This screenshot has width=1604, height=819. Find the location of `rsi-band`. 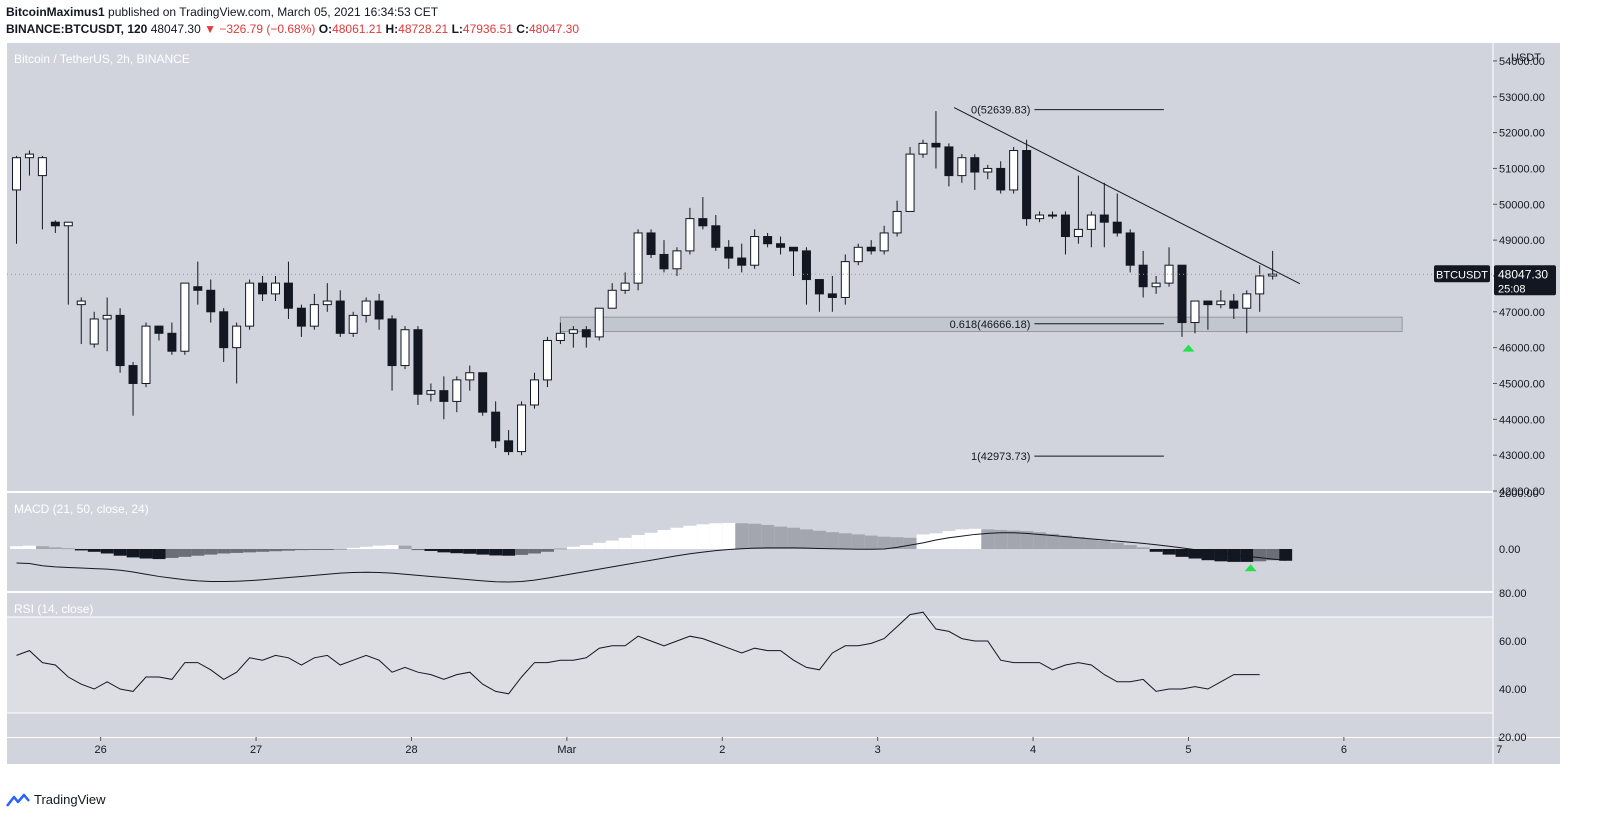

rsi-band is located at coordinates (750, 665).